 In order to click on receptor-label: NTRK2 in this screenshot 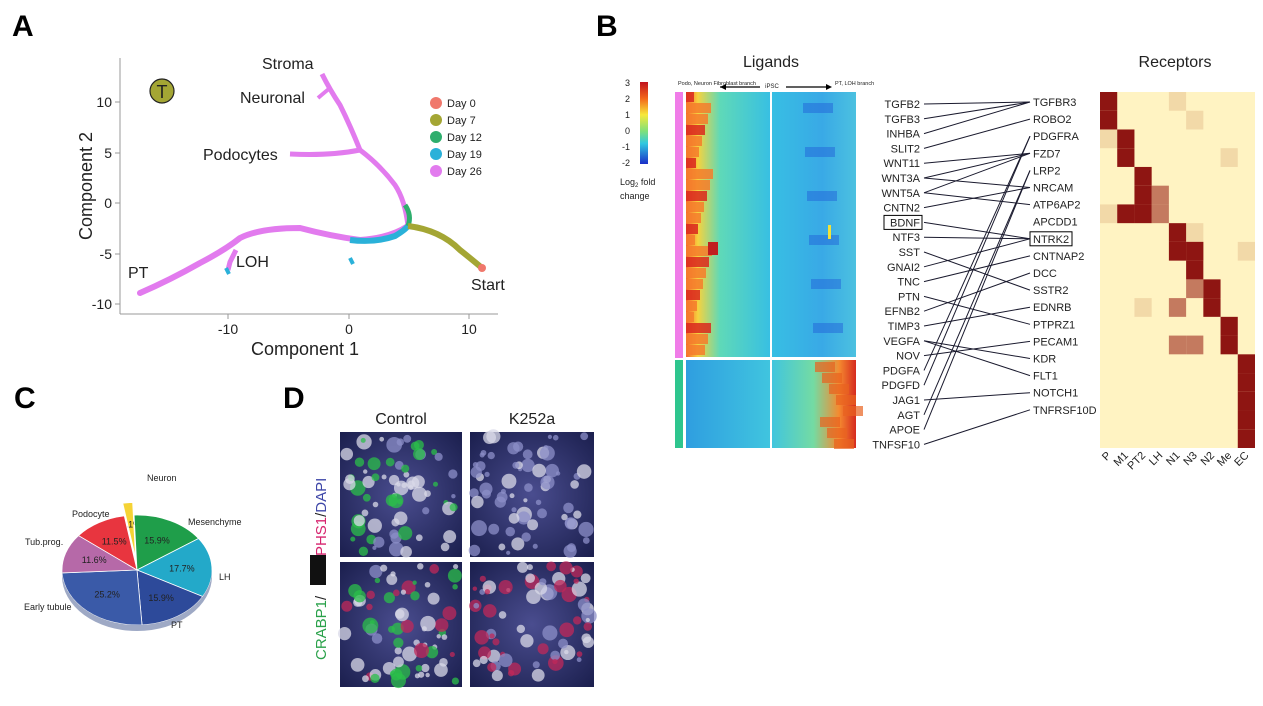, I will do `click(1051, 240)`.